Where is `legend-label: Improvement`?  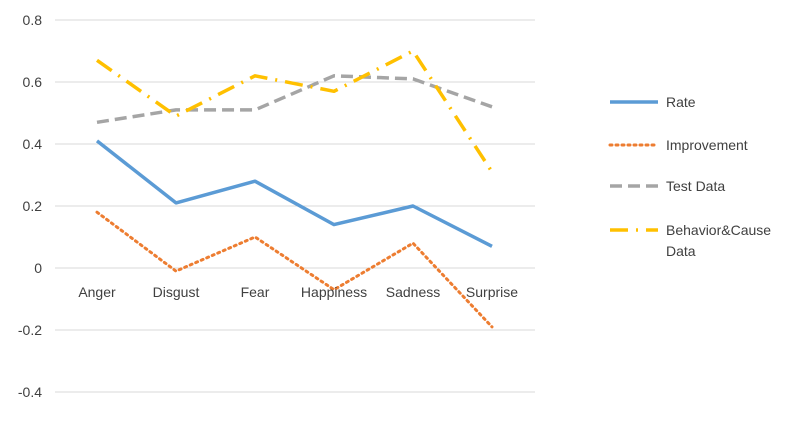
legend-label: Improvement is located at coordinates (707, 145).